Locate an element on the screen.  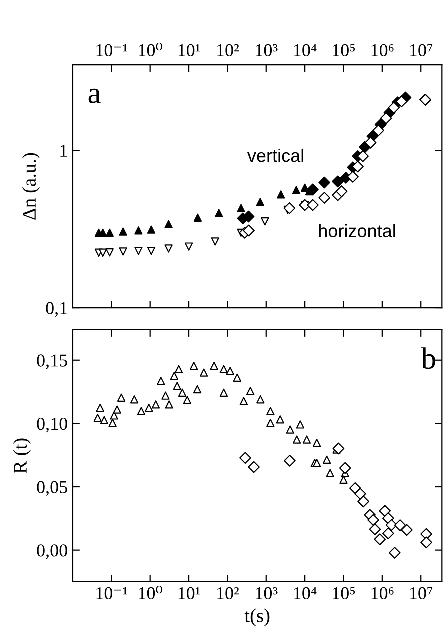
annotation: a is located at coordinates (94, 96).